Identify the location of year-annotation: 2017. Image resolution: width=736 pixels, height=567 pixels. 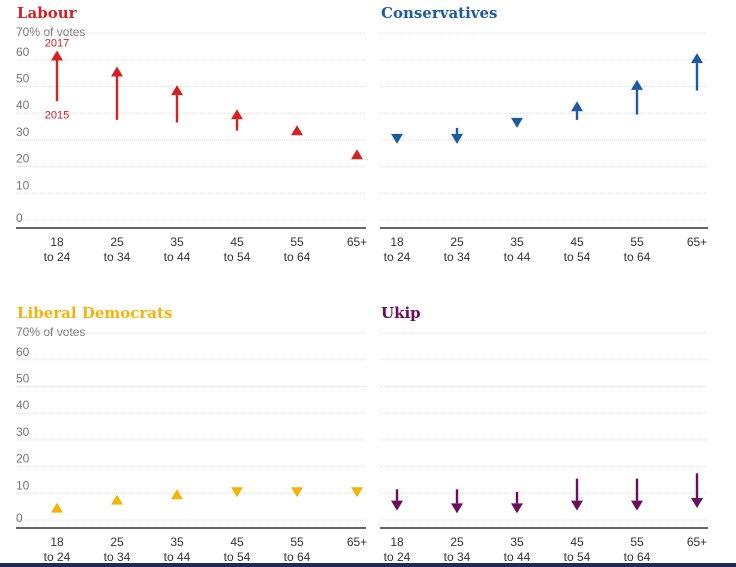
(57, 43).